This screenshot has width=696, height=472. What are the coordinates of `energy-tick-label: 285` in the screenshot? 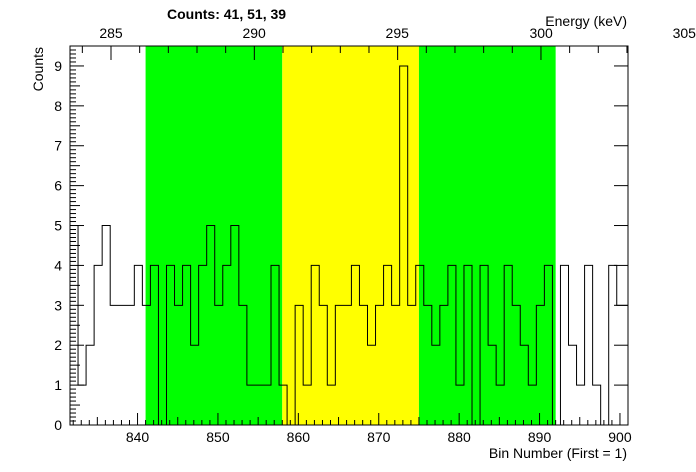 It's located at (111, 33).